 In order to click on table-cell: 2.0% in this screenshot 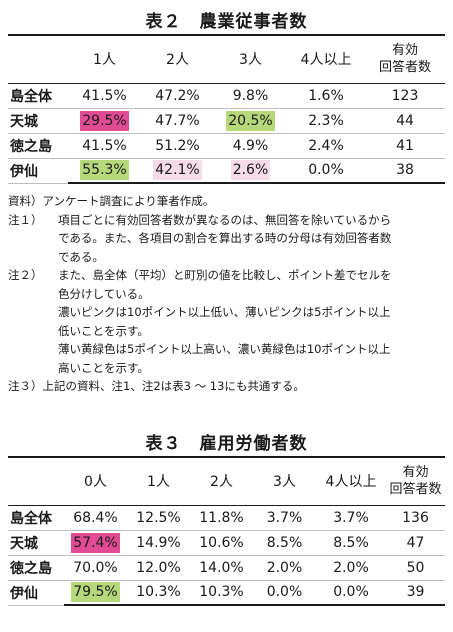, I will do `click(351, 568)`.